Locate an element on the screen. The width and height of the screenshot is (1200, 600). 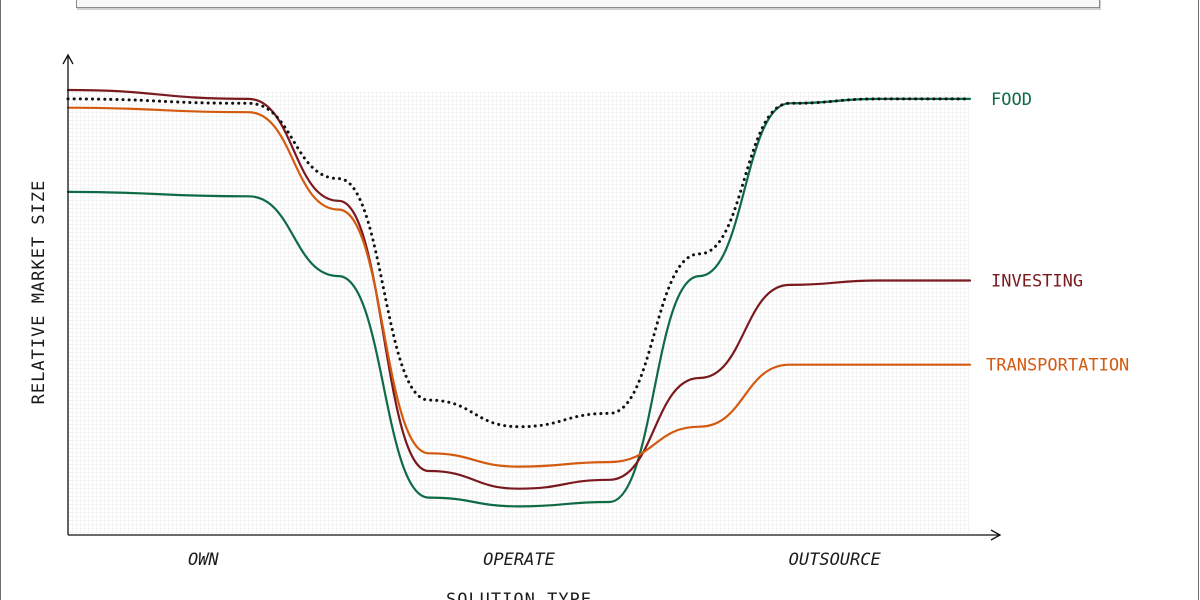
series-label-food: FOOD is located at coordinates (1011, 100).